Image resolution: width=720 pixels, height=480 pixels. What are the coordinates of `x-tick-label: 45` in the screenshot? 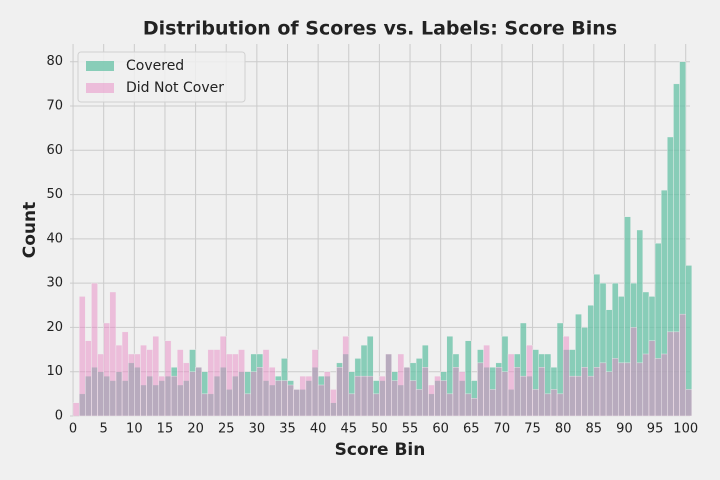 It's located at (348, 429).